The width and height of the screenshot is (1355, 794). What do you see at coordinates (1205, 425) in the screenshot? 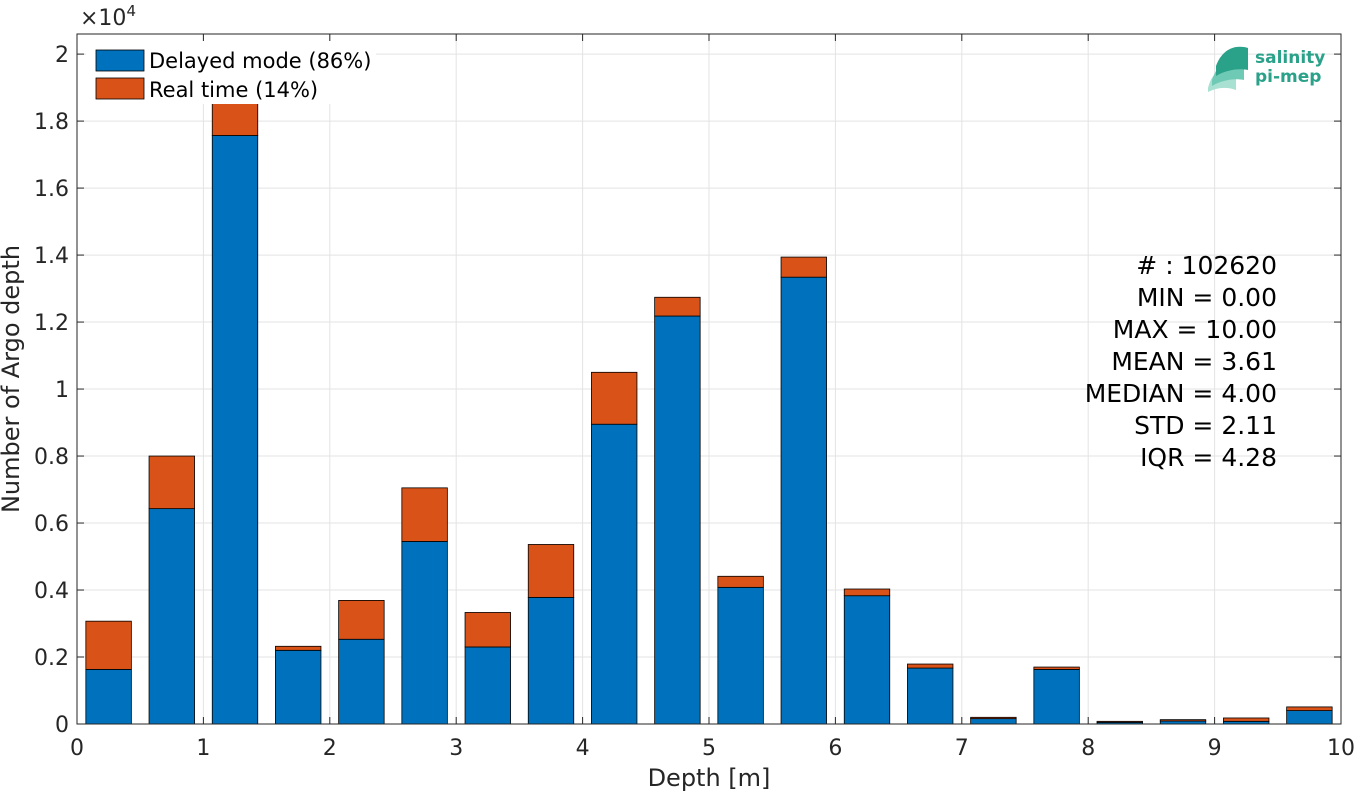
I see `stats-line: STD = 2.11` at bounding box center [1205, 425].